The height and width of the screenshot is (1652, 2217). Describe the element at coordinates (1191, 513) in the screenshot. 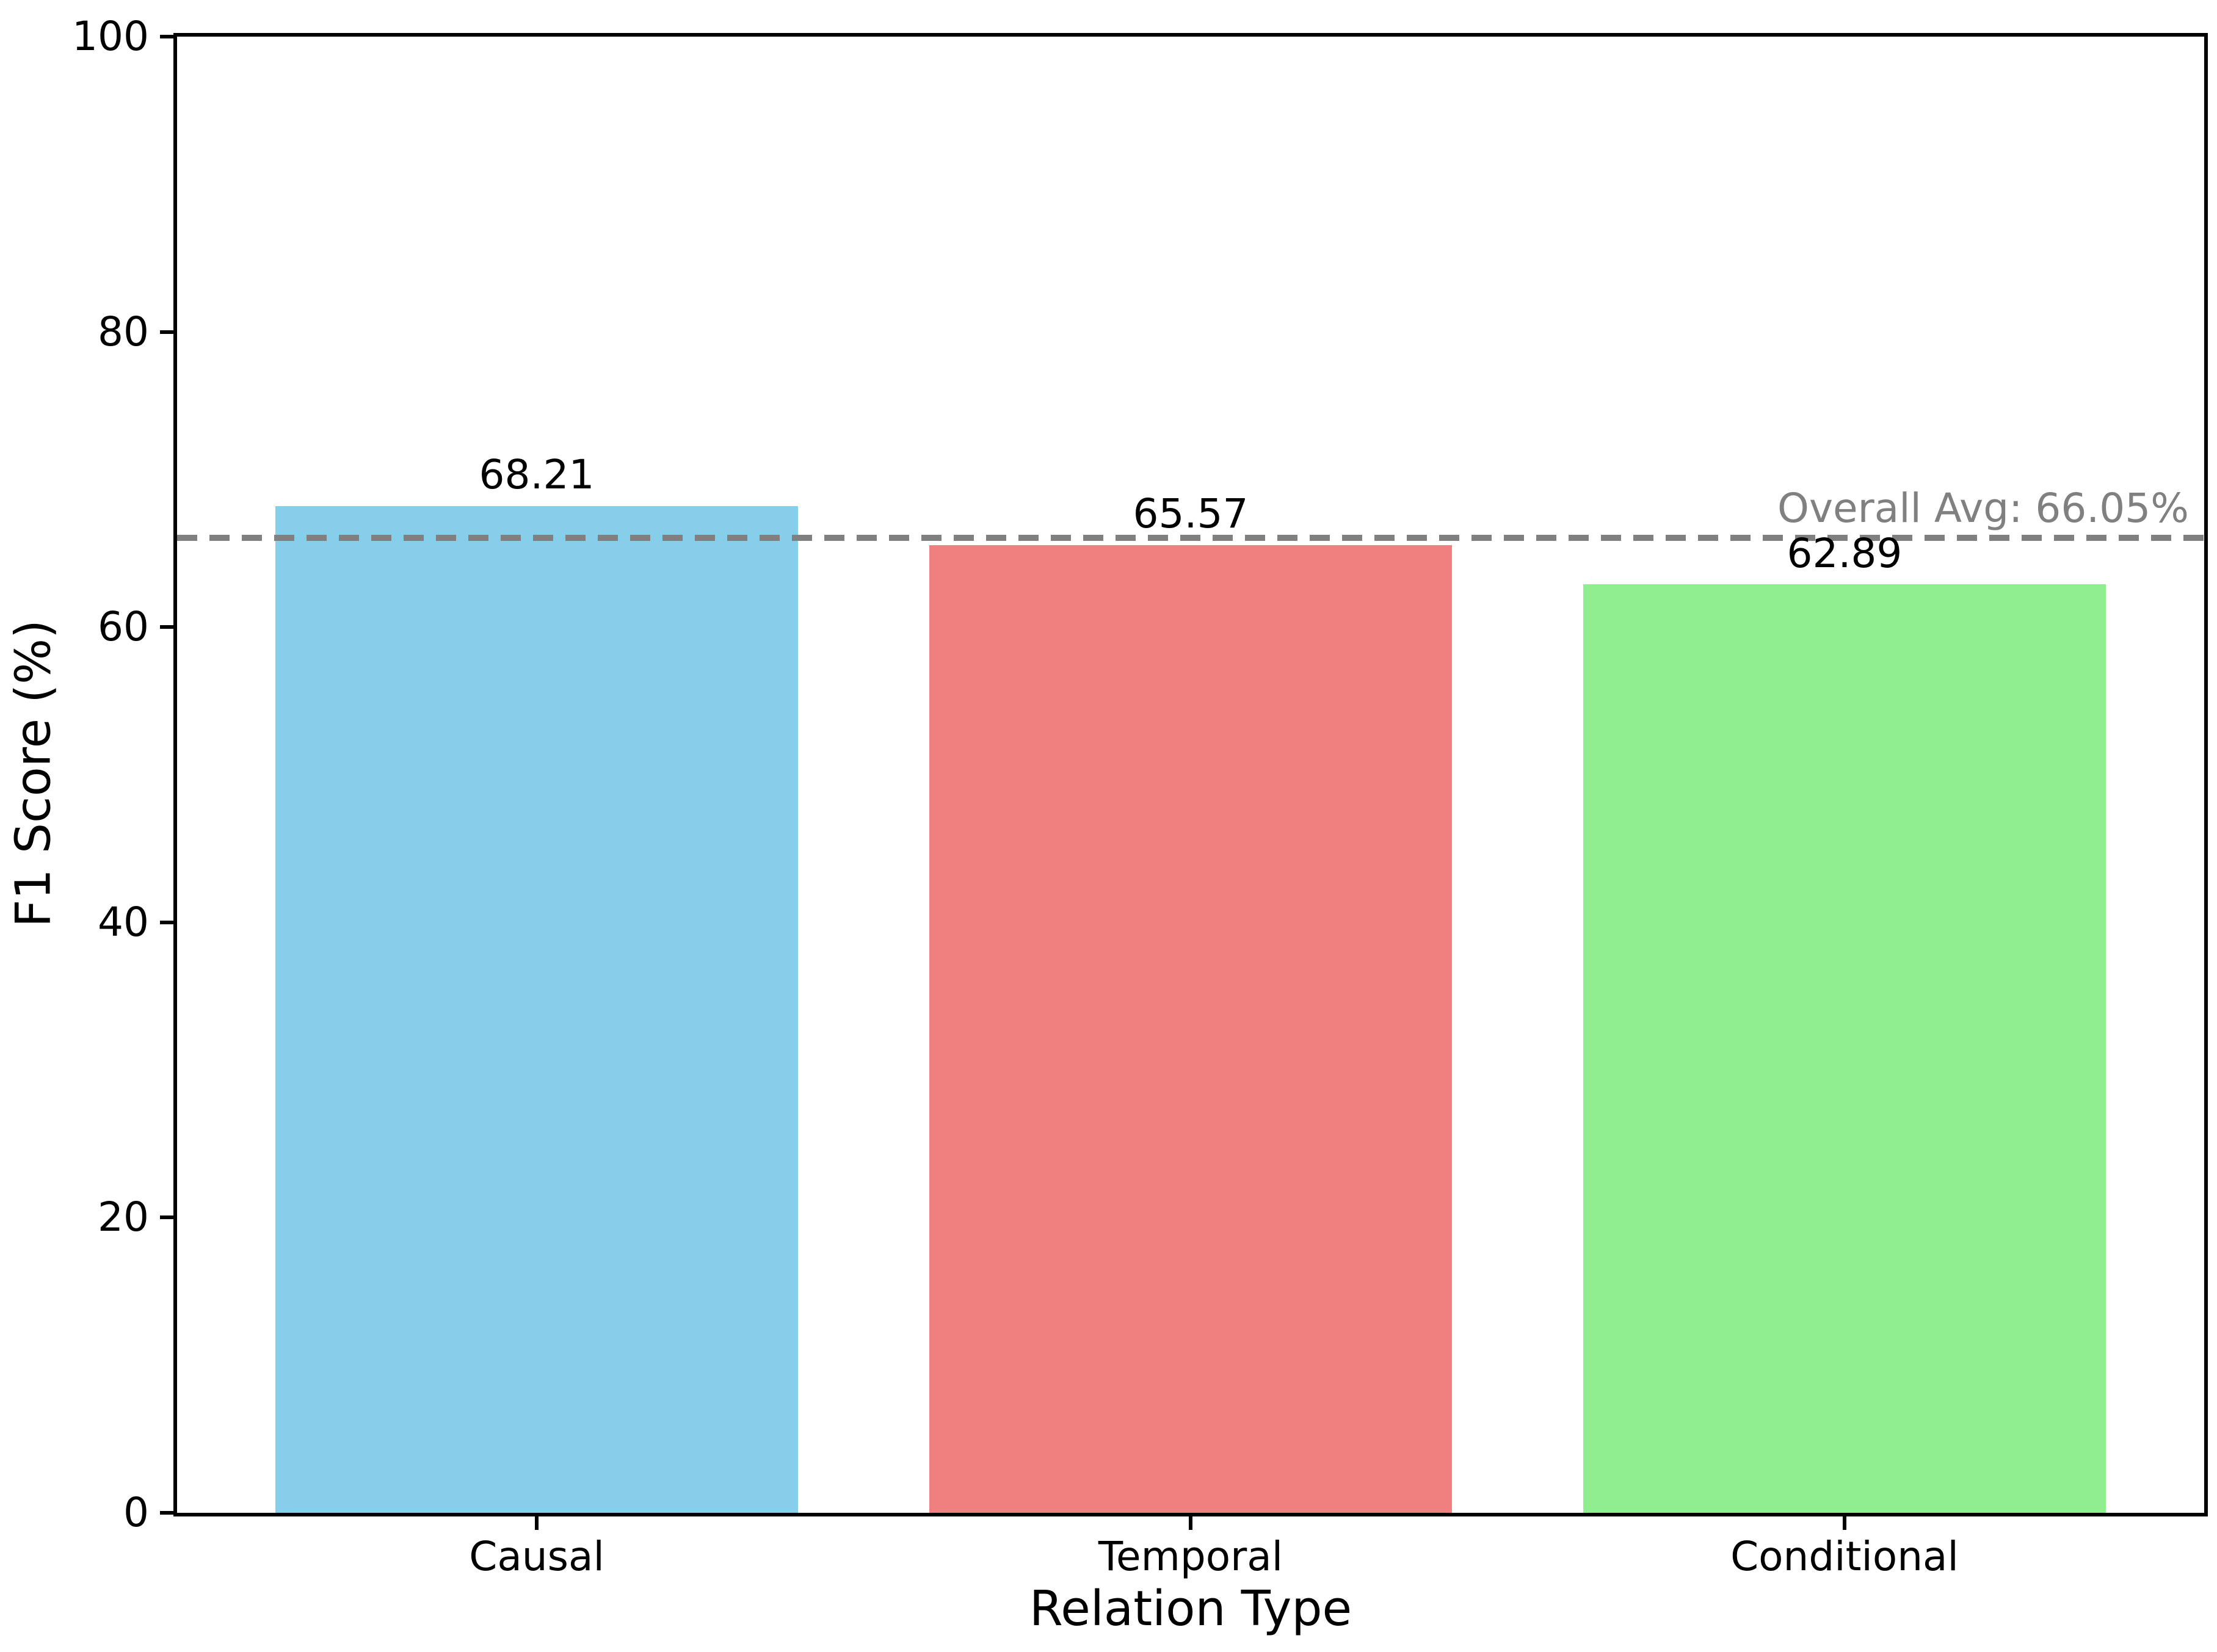

I see `bar-value-label-temporal: 65.57` at that location.